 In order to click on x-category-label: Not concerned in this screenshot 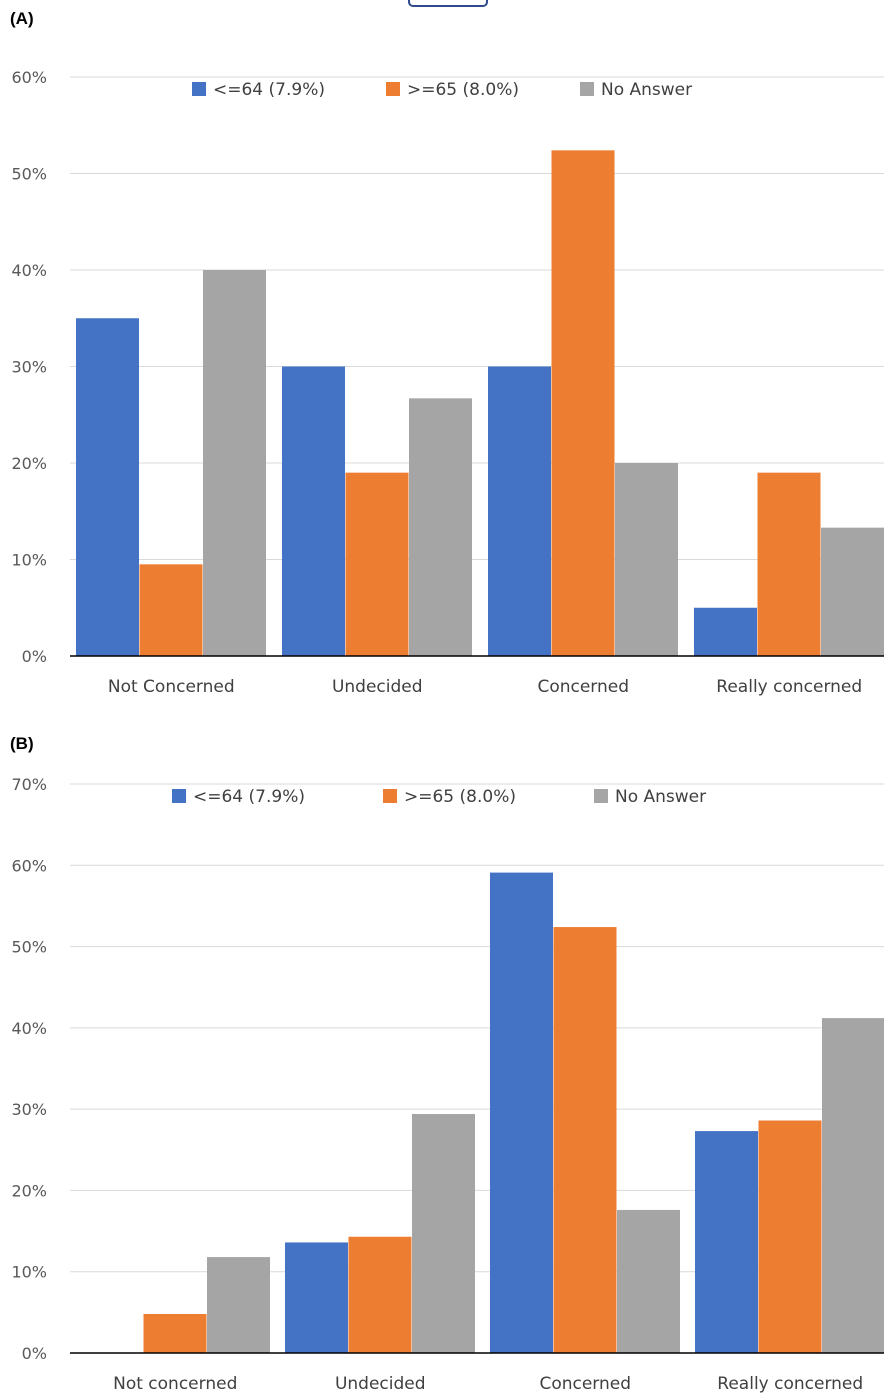, I will do `click(175, 1383)`.